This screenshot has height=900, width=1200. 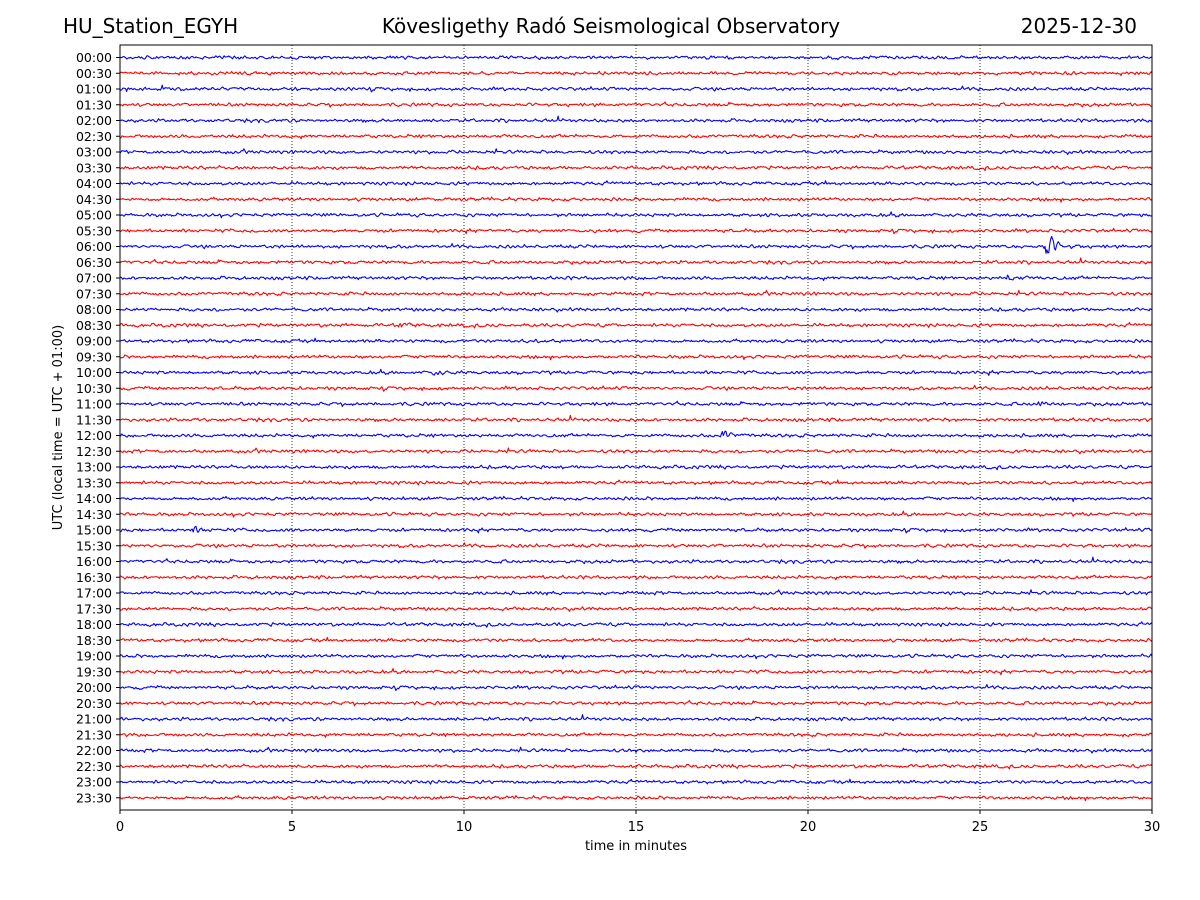 What do you see at coordinates (94, 309) in the screenshot?
I see `y-tick-label: 08:00` at bounding box center [94, 309].